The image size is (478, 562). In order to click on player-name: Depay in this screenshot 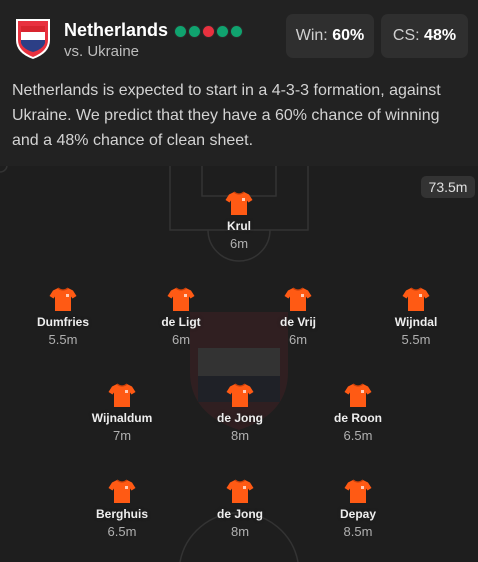, I will do `click(358, 514)`.